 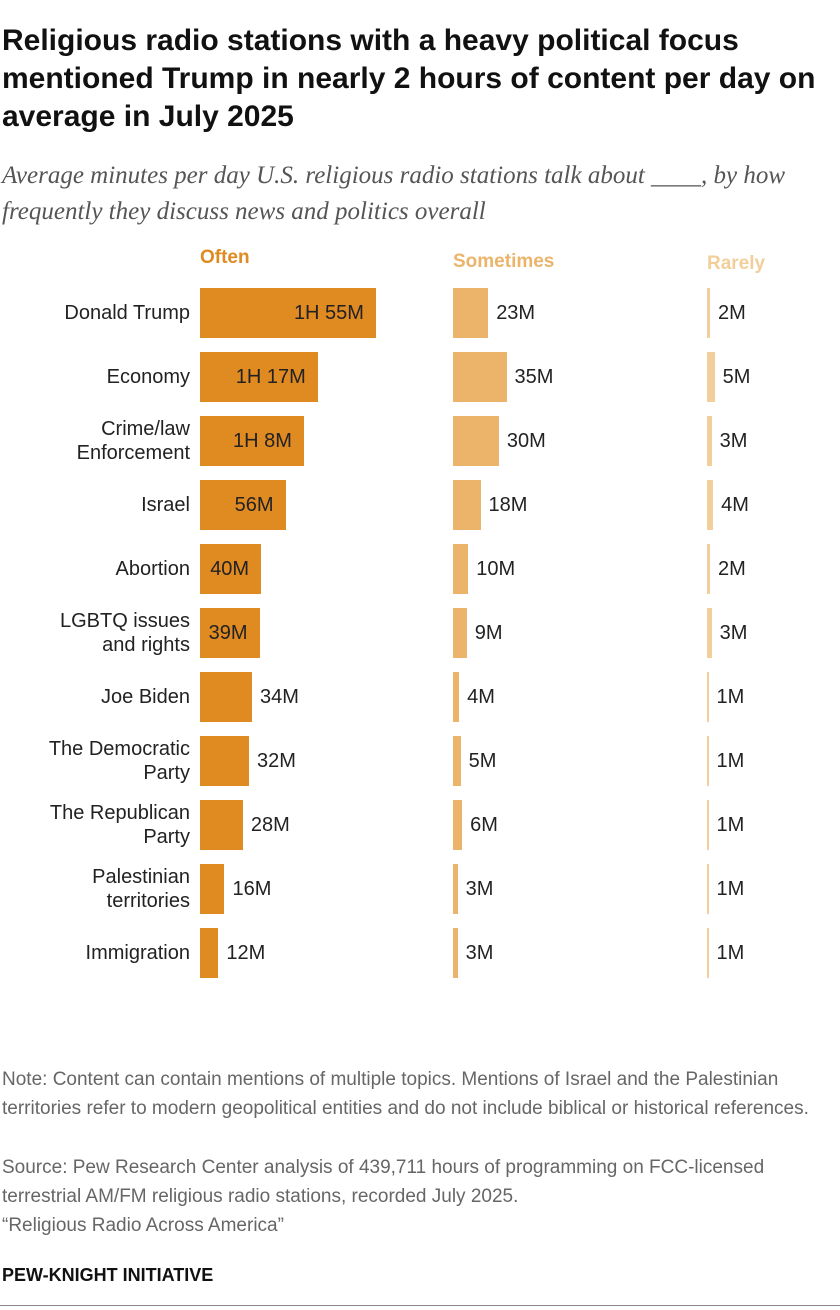 What do you see at coordinates (225, 257) in the screenshot?
I see `legend-label: Often` at bounding box center [225, 257].